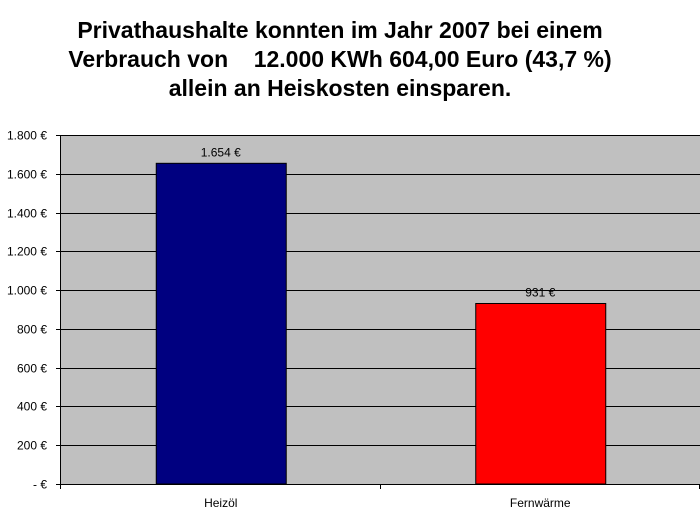  I want to click on y-tick-label-8: 1.600 €, so click(27, 175).